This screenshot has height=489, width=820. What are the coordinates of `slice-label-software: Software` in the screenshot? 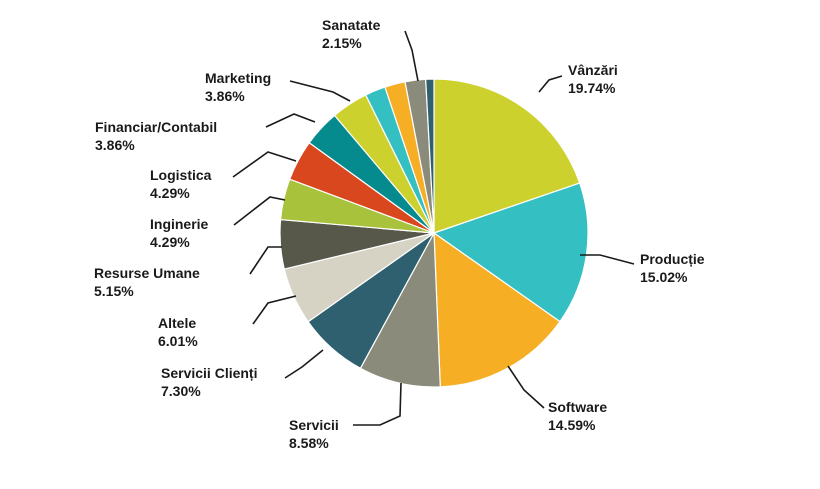 It's located at (577, 407).